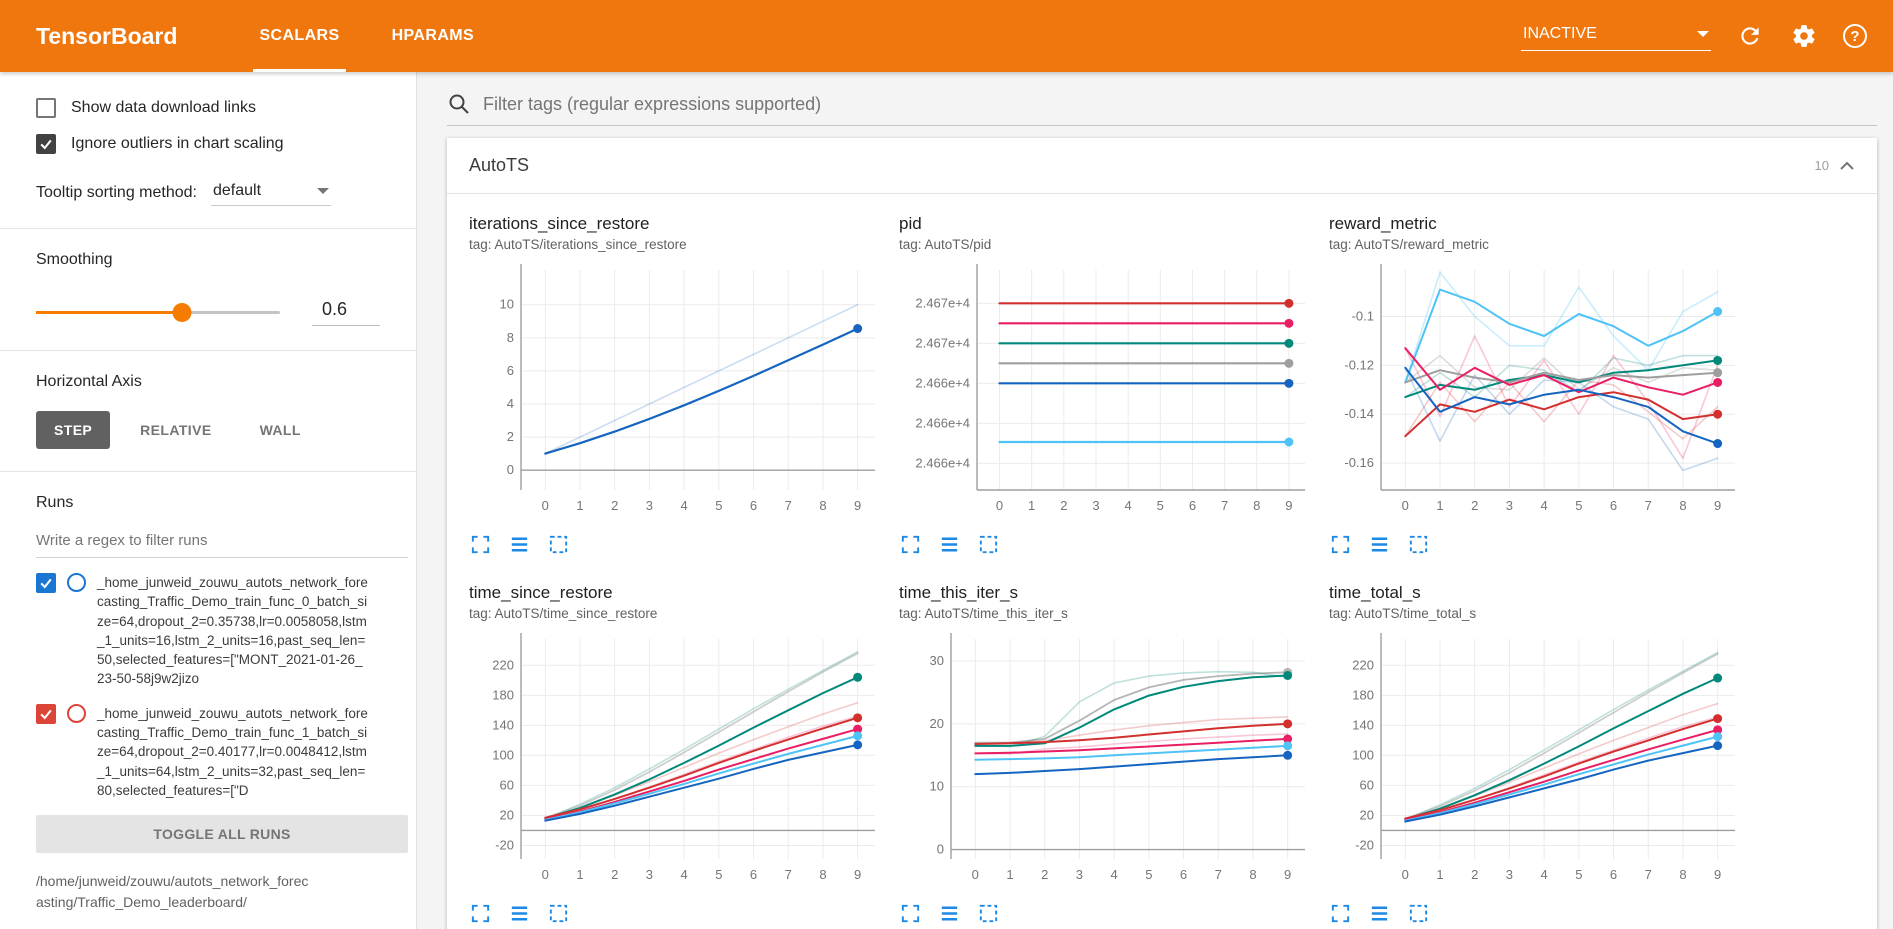 The height and width of the screenshot is (929, 1893). I want to click on smoothing-slider, so click(158, 312).